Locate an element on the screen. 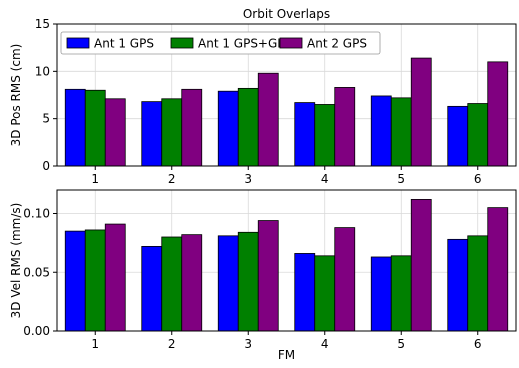 This screenshot has height=368, width=519. legend-swatch-ant-1-gps-glo is located at coordinates (182, 43).